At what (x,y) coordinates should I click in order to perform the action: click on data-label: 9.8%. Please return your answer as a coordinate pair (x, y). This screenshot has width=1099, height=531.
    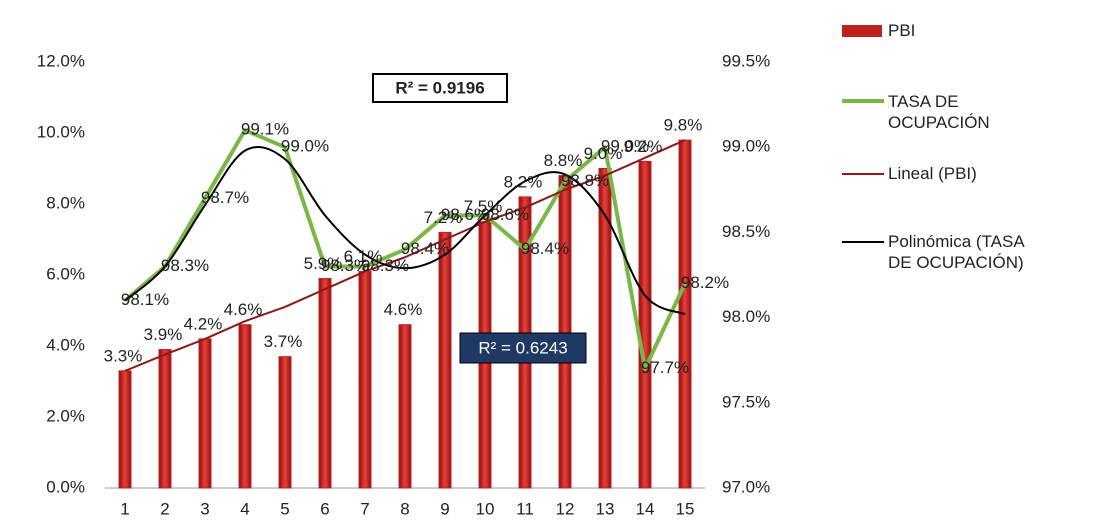
    Looking at the image, I should click on (683, 125).